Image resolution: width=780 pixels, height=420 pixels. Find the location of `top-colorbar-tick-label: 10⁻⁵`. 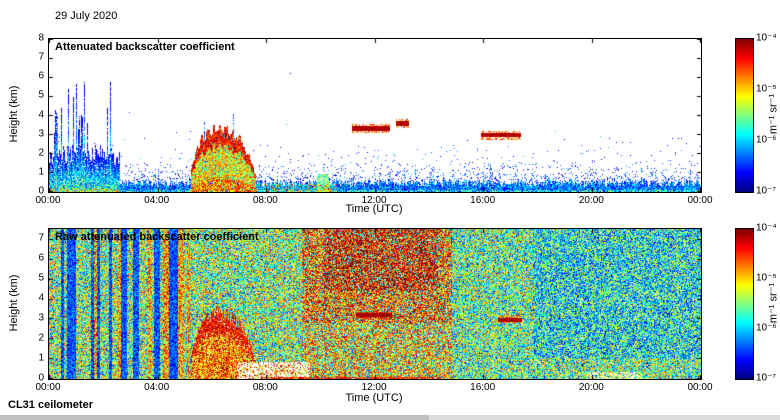

top-colorbar-tick-label: 10⁻⁵ is located at coordinates (766, 89).